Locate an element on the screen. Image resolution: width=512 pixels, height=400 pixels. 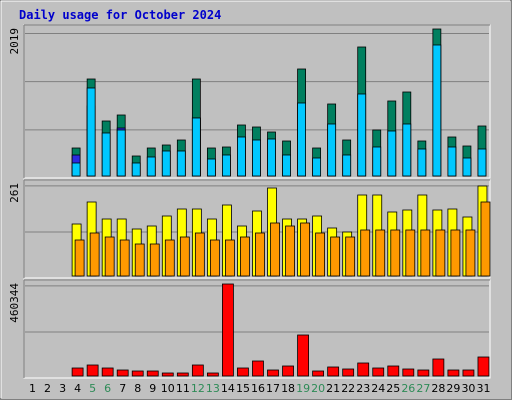
x-tick-label: 3 is located at coordinates (62, 388).